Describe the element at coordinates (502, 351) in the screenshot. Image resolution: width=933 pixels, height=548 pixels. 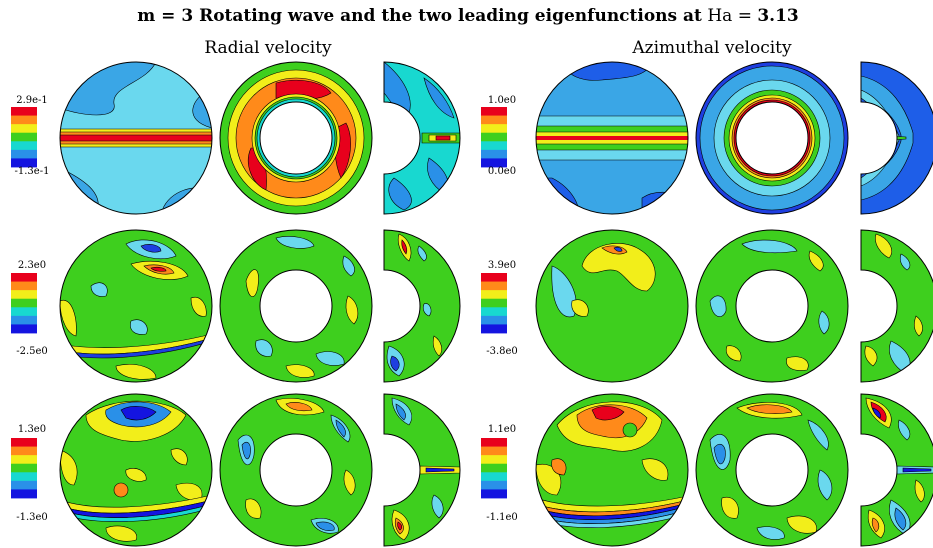
I see `colorbar-min-label: -3.8e0` at that location.